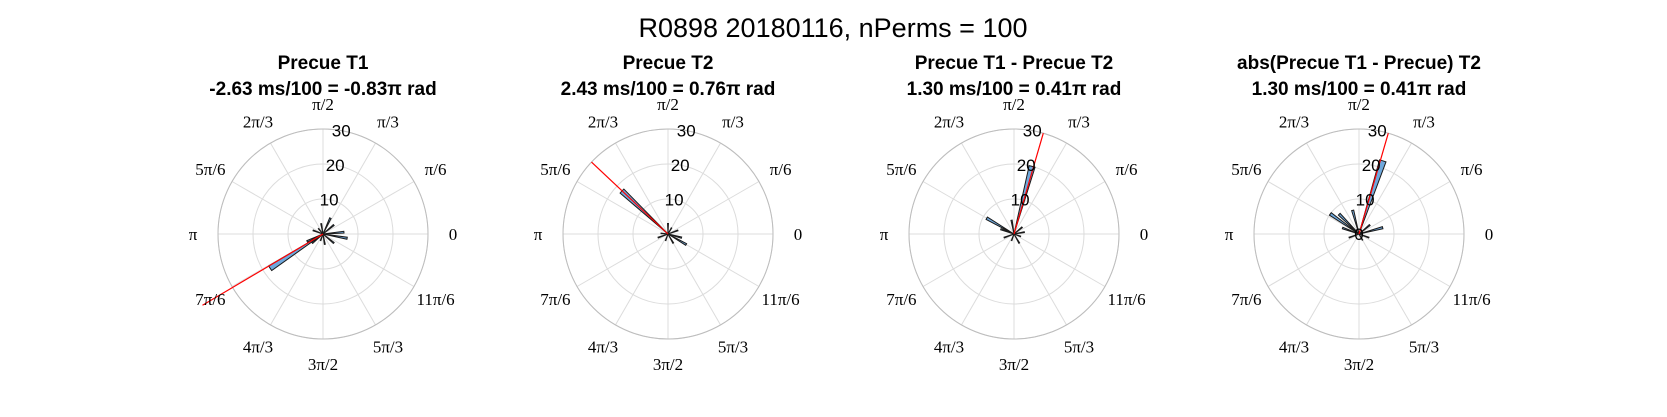  What do you see at coordinates (1359, 89) in the screenshot?
I see `panel-4-subtitle: 1.30 ms/100 = 0.41π rad` at bounding box center [1359, 89].